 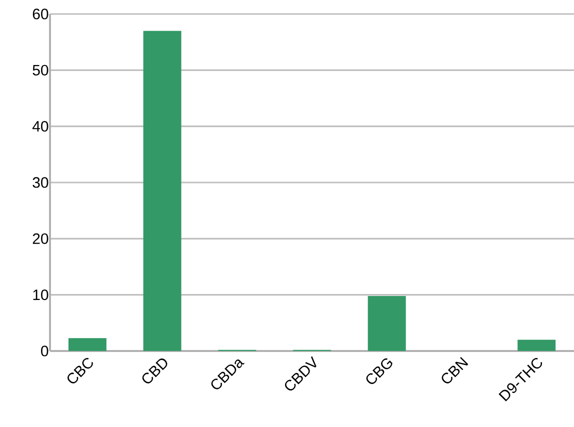 What do you see at coordinates (44, 351) in the screenshot?
I see `y-tick-label: 0` at bounding box center [44, 351].